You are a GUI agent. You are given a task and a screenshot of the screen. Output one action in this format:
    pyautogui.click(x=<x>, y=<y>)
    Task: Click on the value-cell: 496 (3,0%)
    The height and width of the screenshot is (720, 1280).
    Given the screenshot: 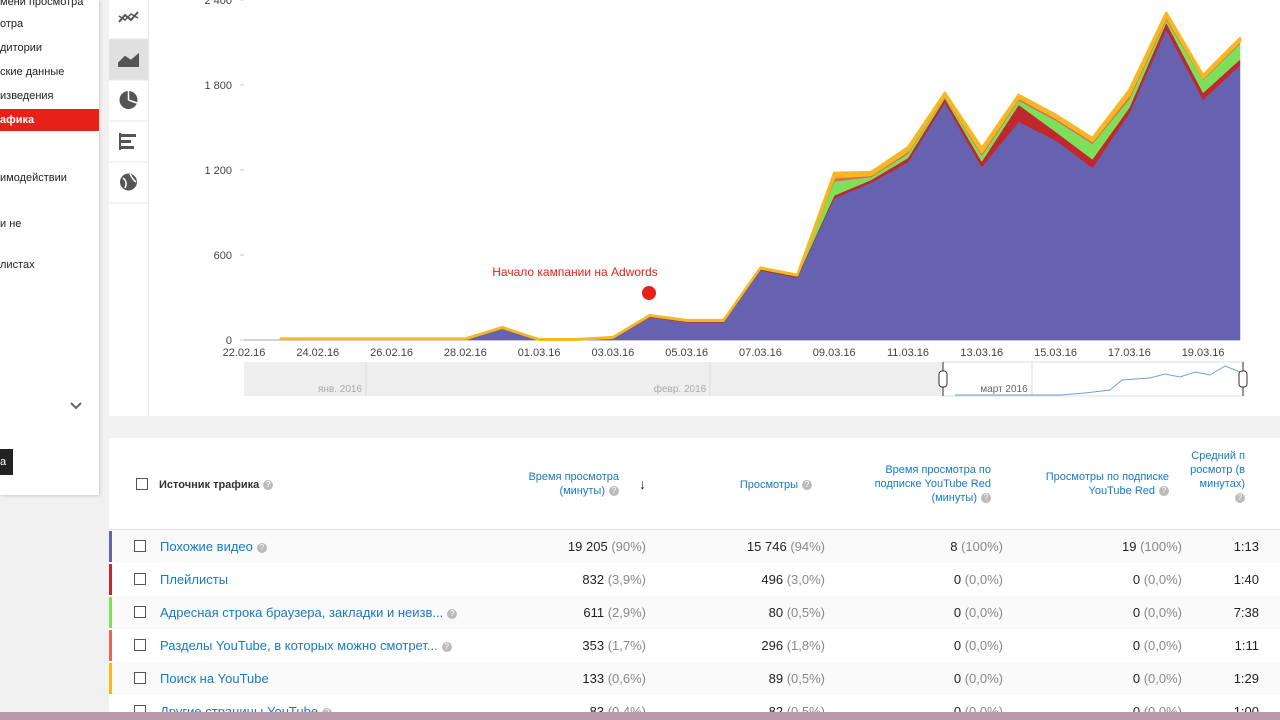 What is the action you would take?
    pyautogui.click(x=793, y=579)
    